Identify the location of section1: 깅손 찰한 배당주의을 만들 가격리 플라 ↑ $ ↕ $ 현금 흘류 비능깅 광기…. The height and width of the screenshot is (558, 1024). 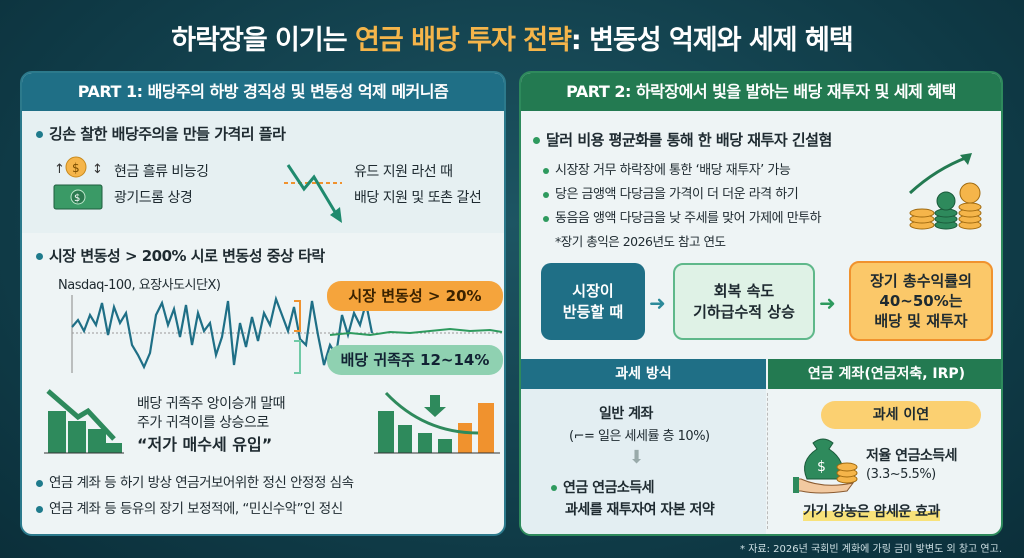
(263, 172).